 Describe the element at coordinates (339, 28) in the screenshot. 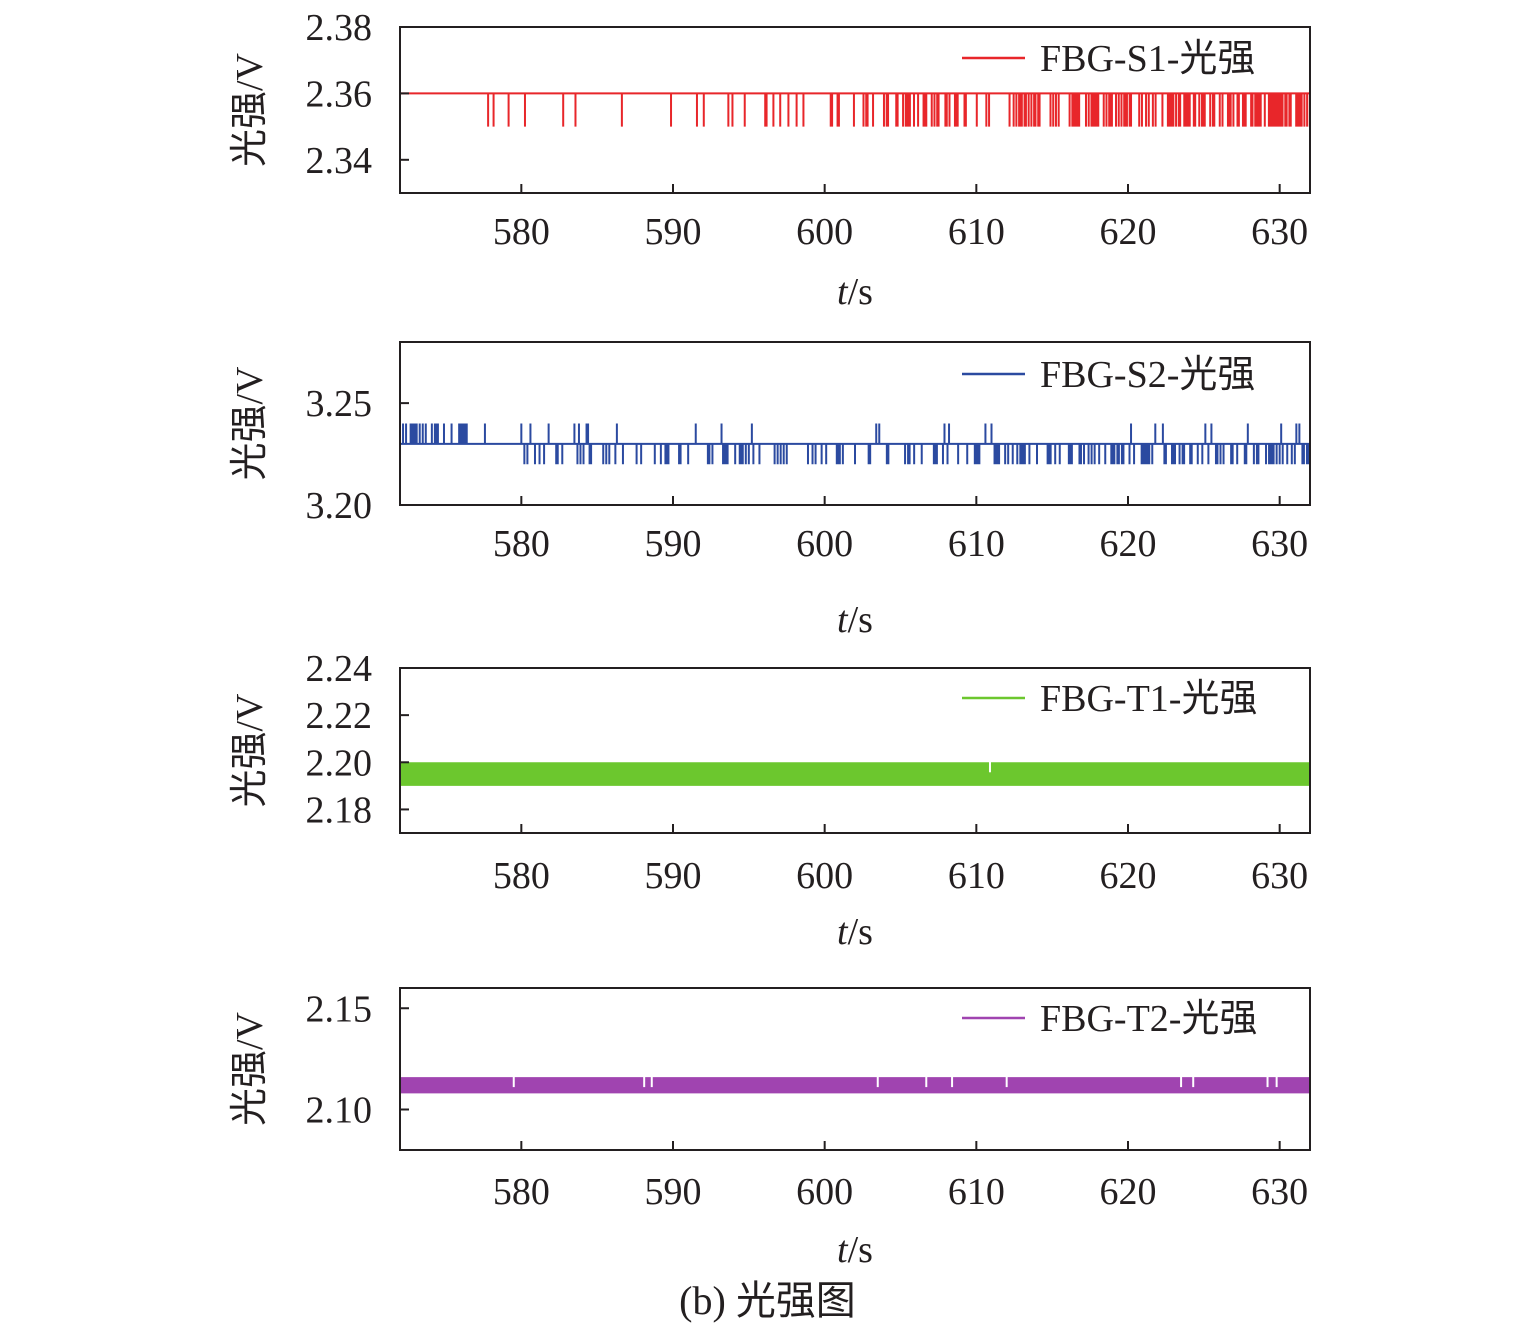

I see `y-tick-label: 2.38` at that location.